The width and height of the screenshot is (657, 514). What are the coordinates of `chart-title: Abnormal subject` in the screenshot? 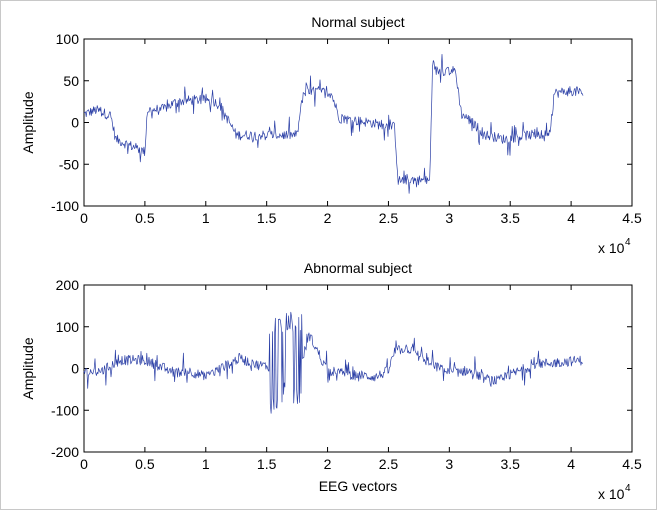 It's located at (358, 268).